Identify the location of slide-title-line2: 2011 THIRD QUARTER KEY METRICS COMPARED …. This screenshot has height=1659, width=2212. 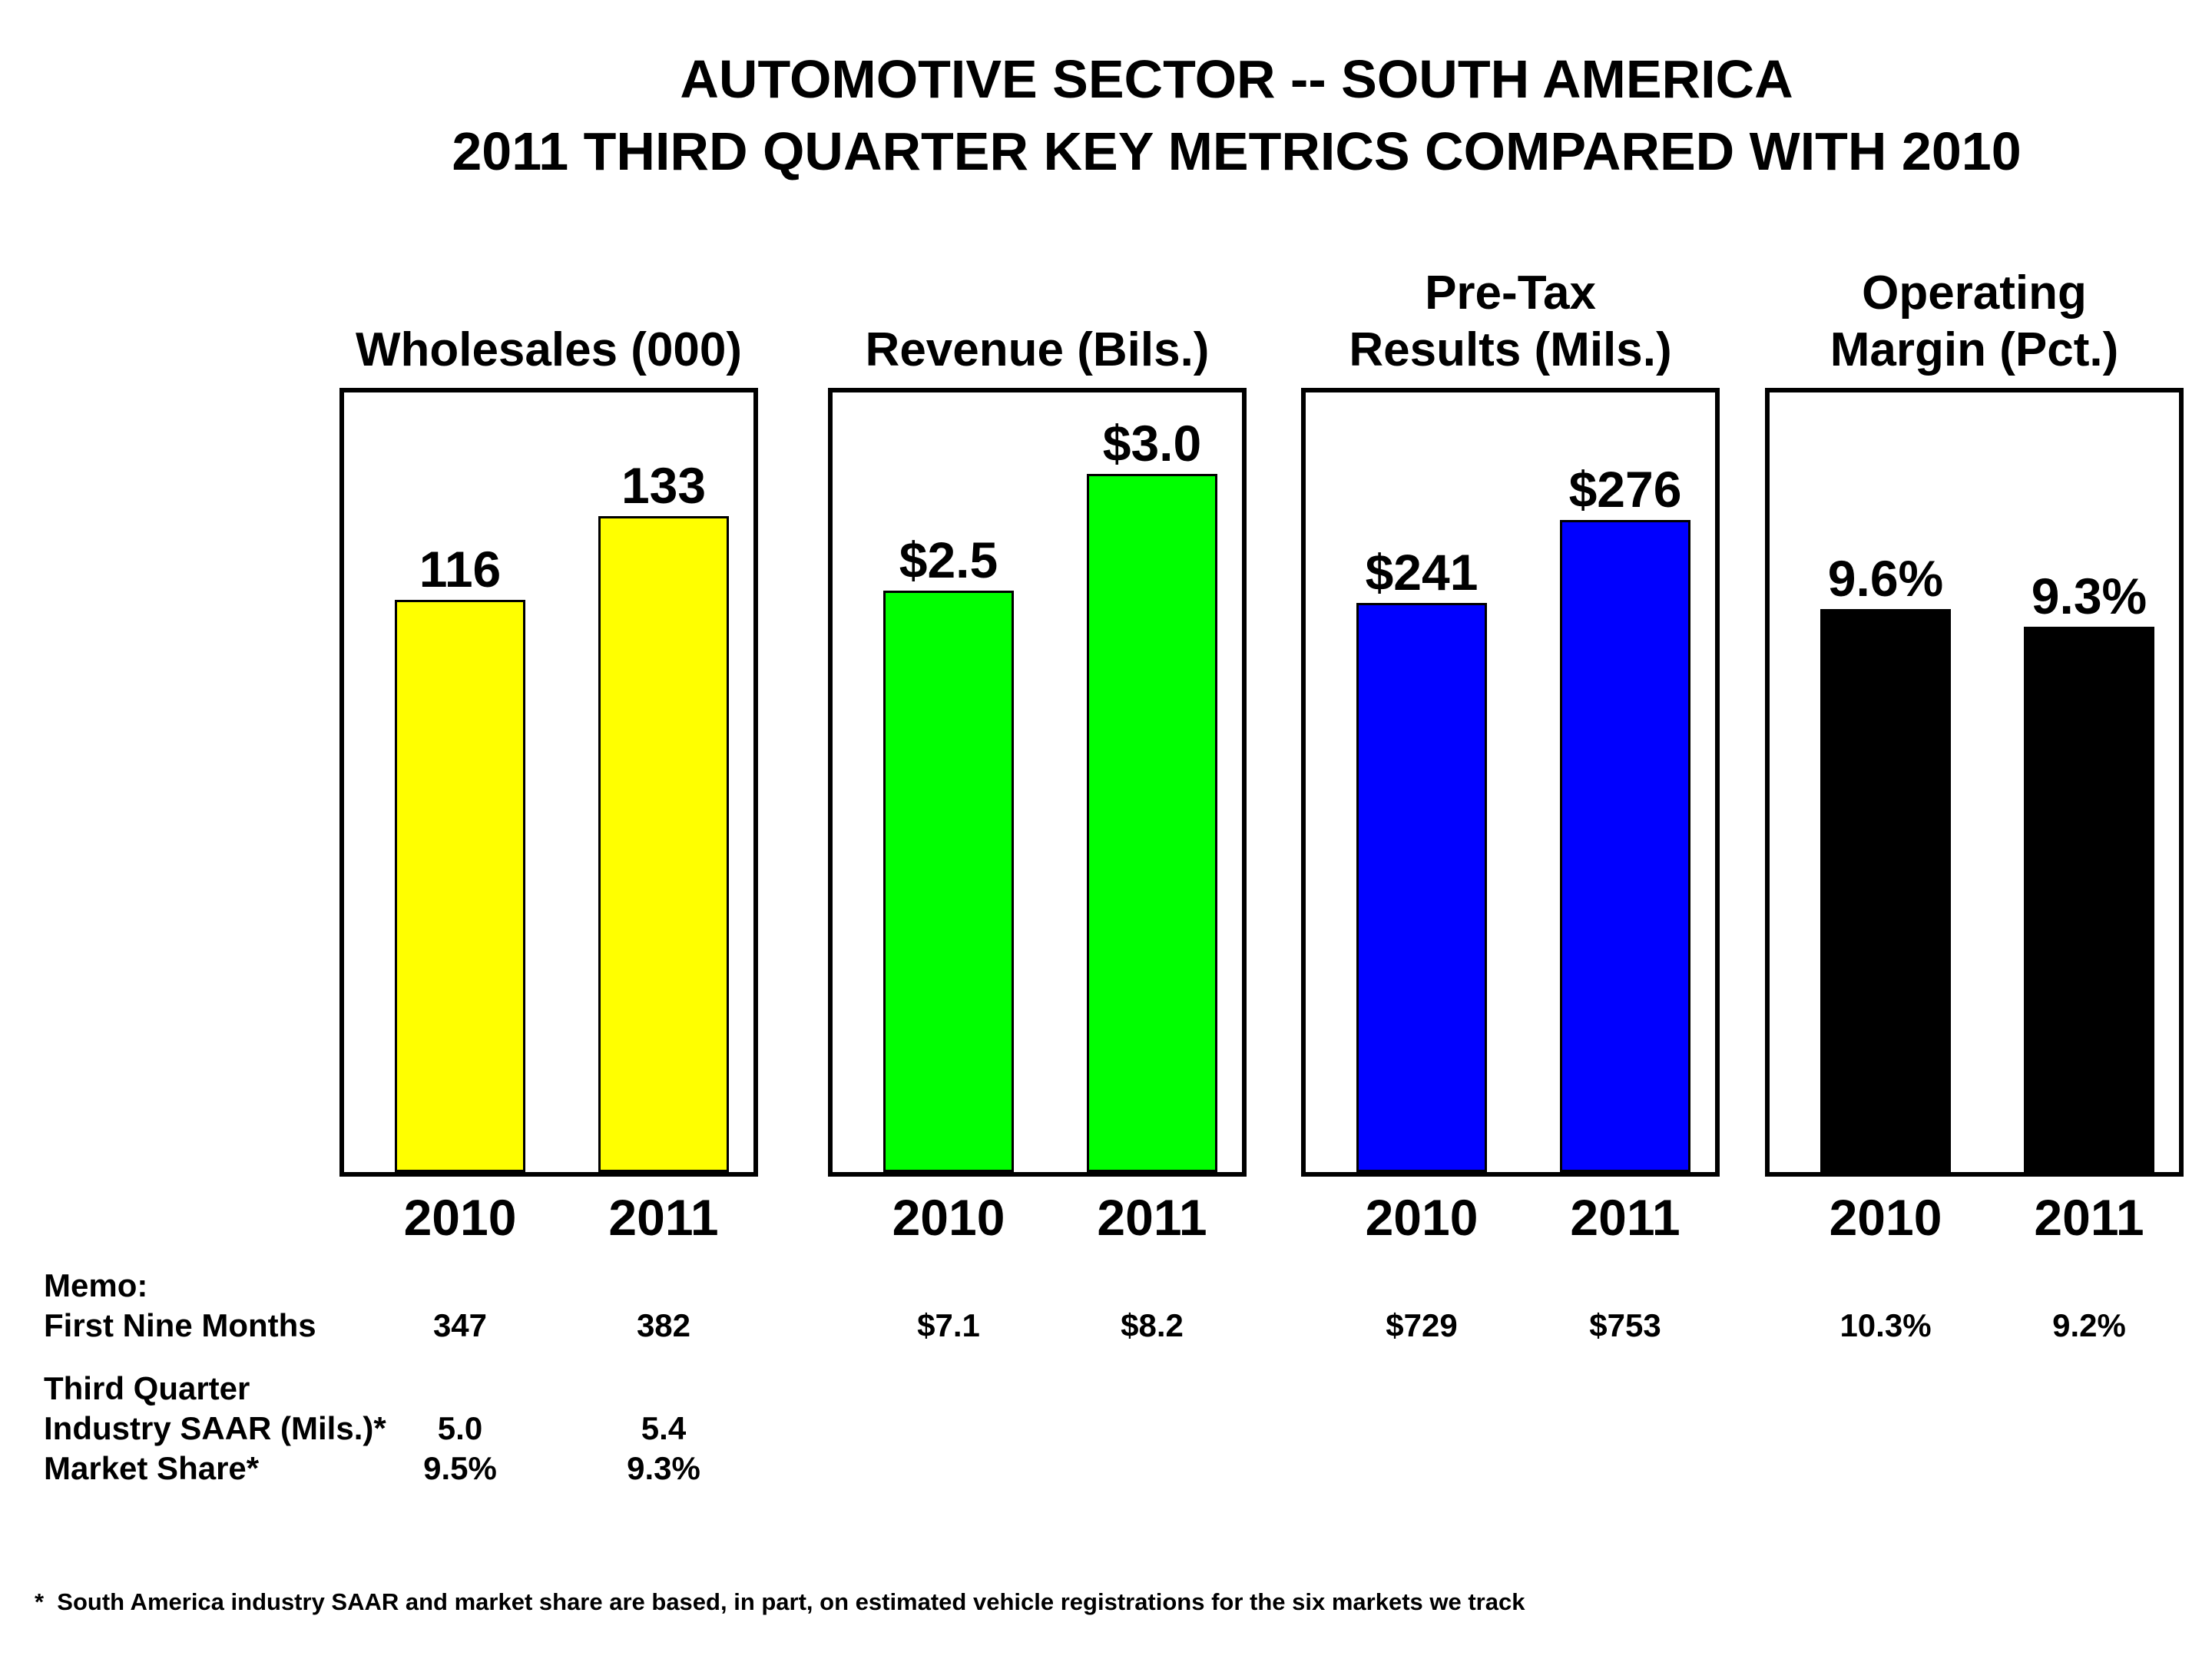
(1237, 151).